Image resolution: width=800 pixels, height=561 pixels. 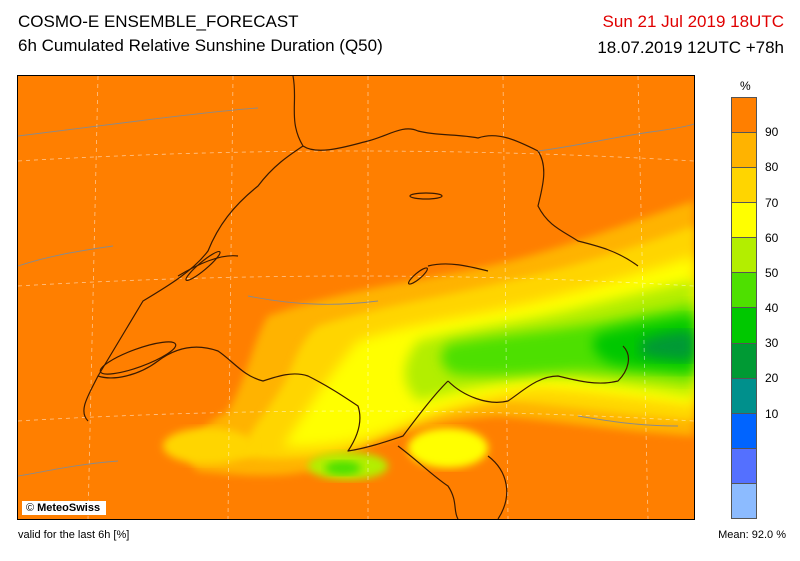 I want to click on legend-tick-label: 20, so click(x=772, y=378).